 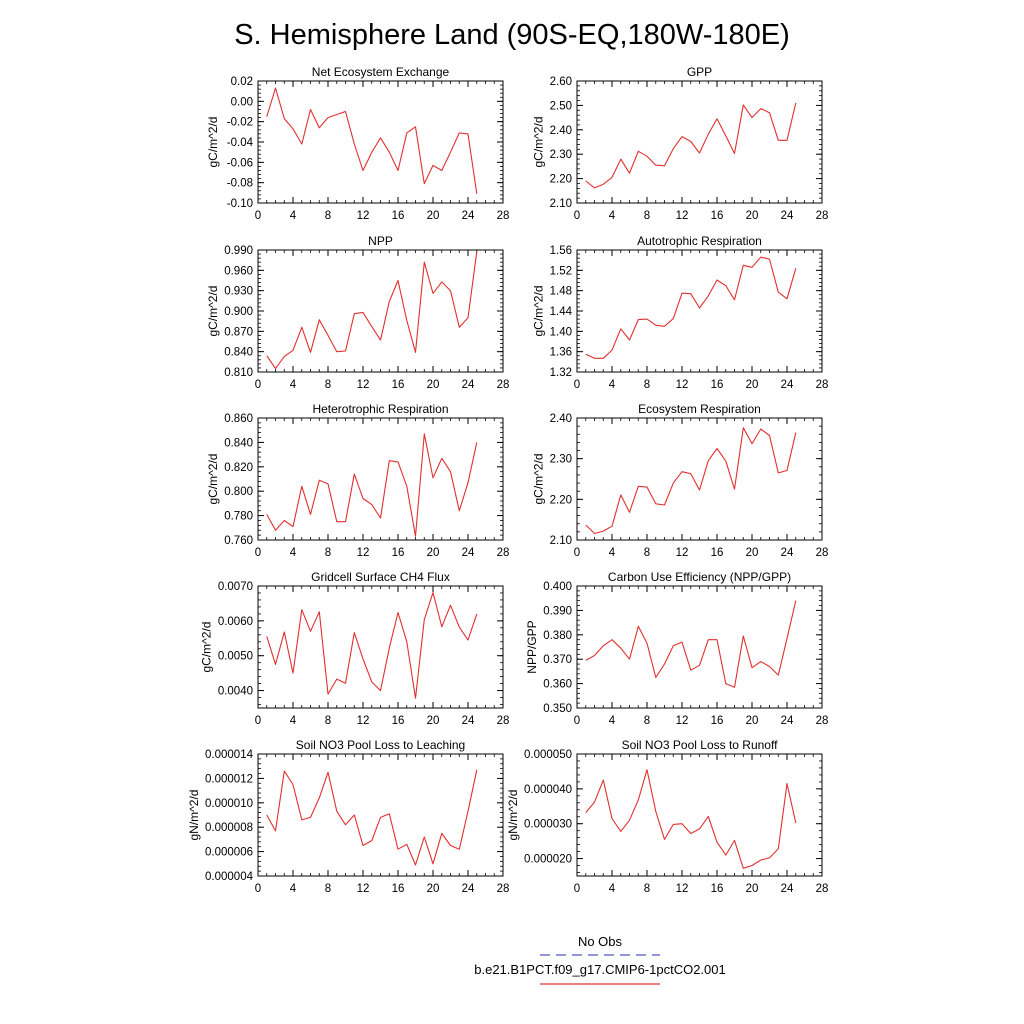 What do you see at coordinates (380, 745) in the screenshot?
I see `panel-title: Soil NO3 Pool Loss to Leaching` at bounding box center [380, 745].